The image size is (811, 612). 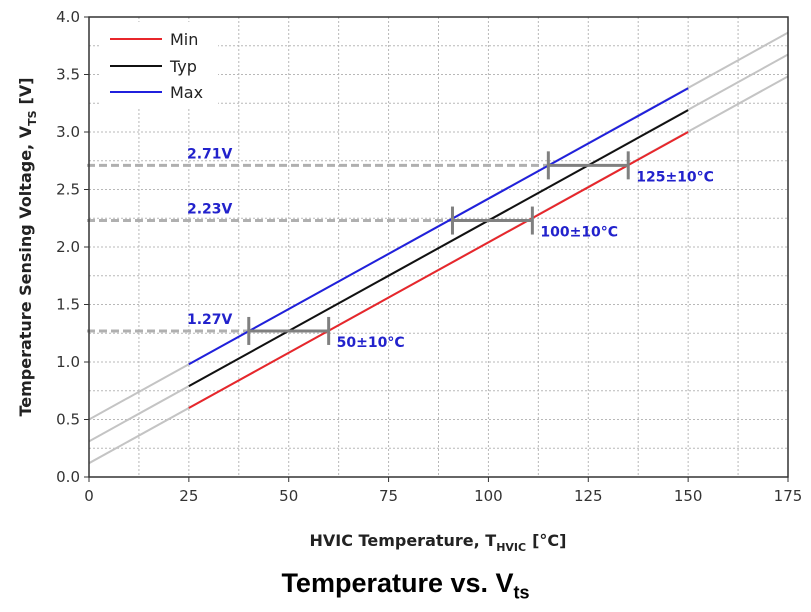 I want to click on y-tick-label: 1.5, so click(x=68, y=305).